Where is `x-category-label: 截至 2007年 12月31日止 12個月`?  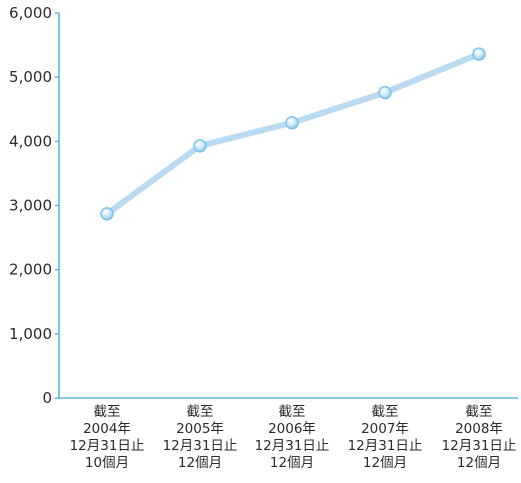
x-category-label: 截至 2007年 12月31日止 12個月 is located at coordinates (385, 437).